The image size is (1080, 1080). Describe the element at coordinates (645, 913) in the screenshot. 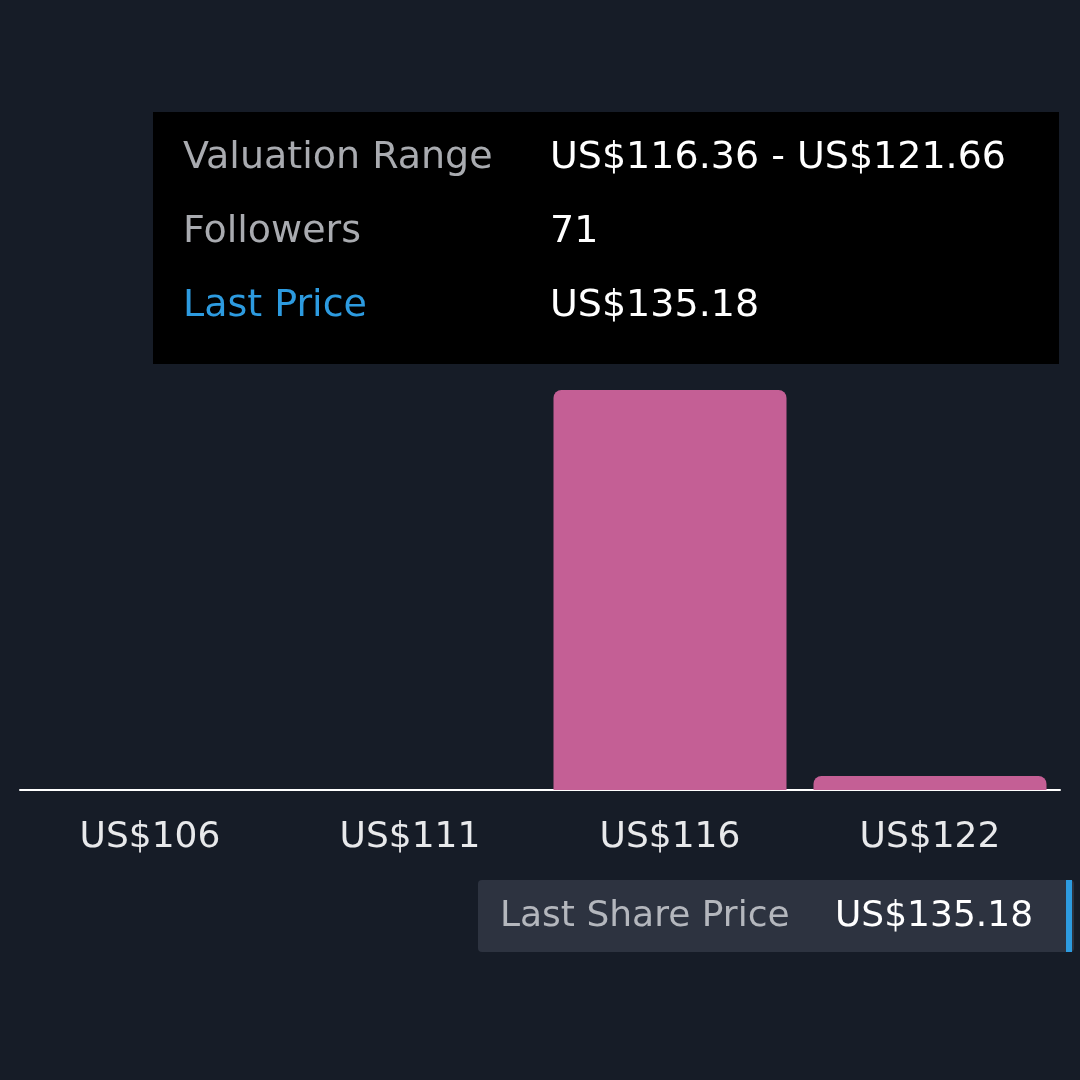

I see `text: Last Share Price` at that location.